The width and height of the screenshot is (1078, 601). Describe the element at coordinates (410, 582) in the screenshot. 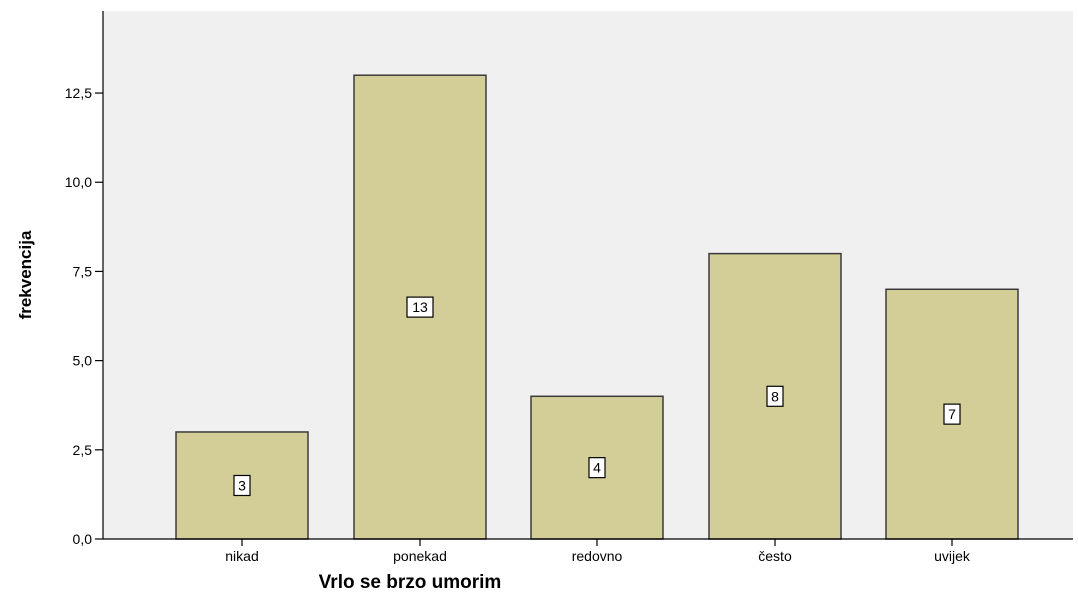

I see `x-axis-title: Vrlo se brzo umorim` at that location.